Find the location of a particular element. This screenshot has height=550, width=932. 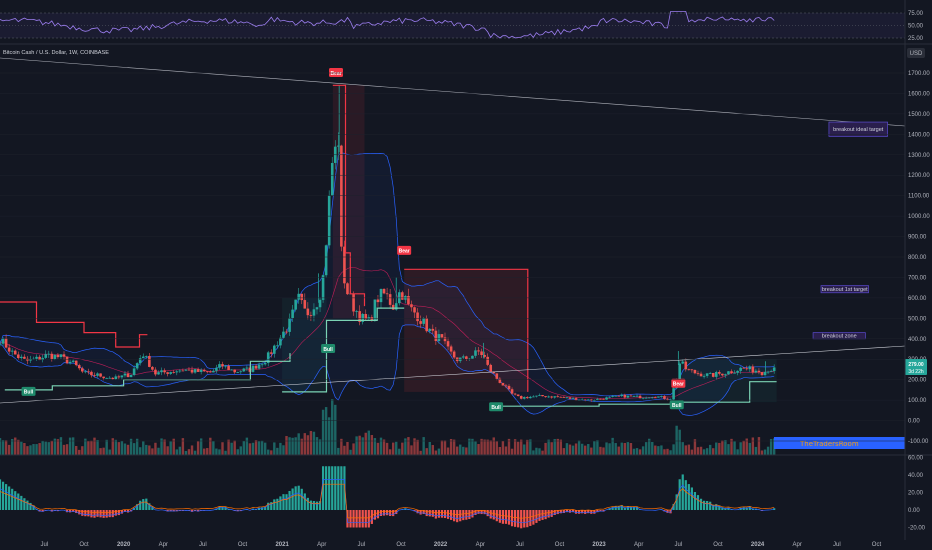

rsi-pane: 25.00 50.00 75.00 is located at coordinates (462, 26).